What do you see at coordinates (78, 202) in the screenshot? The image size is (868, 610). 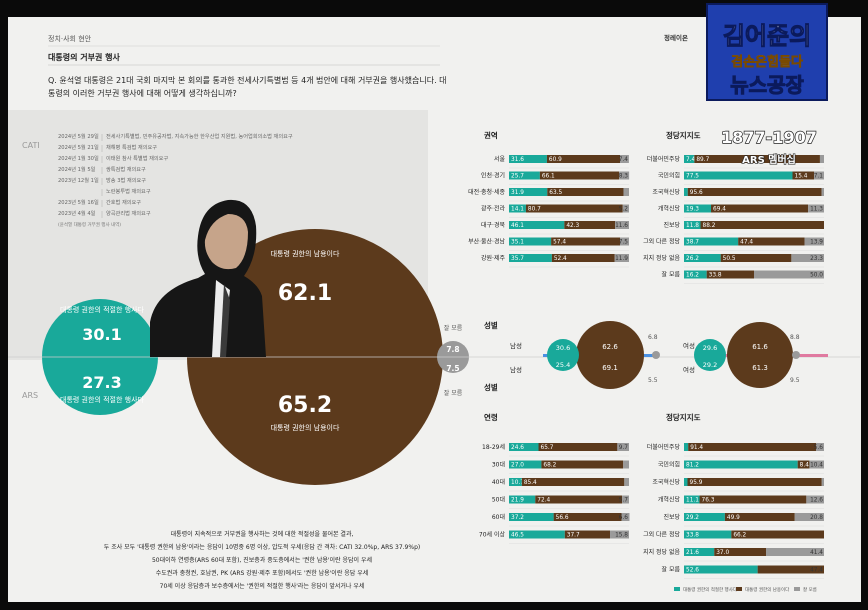 I see `timeline-date: 2023년 5월 16일` at bounding box center [78, 202].